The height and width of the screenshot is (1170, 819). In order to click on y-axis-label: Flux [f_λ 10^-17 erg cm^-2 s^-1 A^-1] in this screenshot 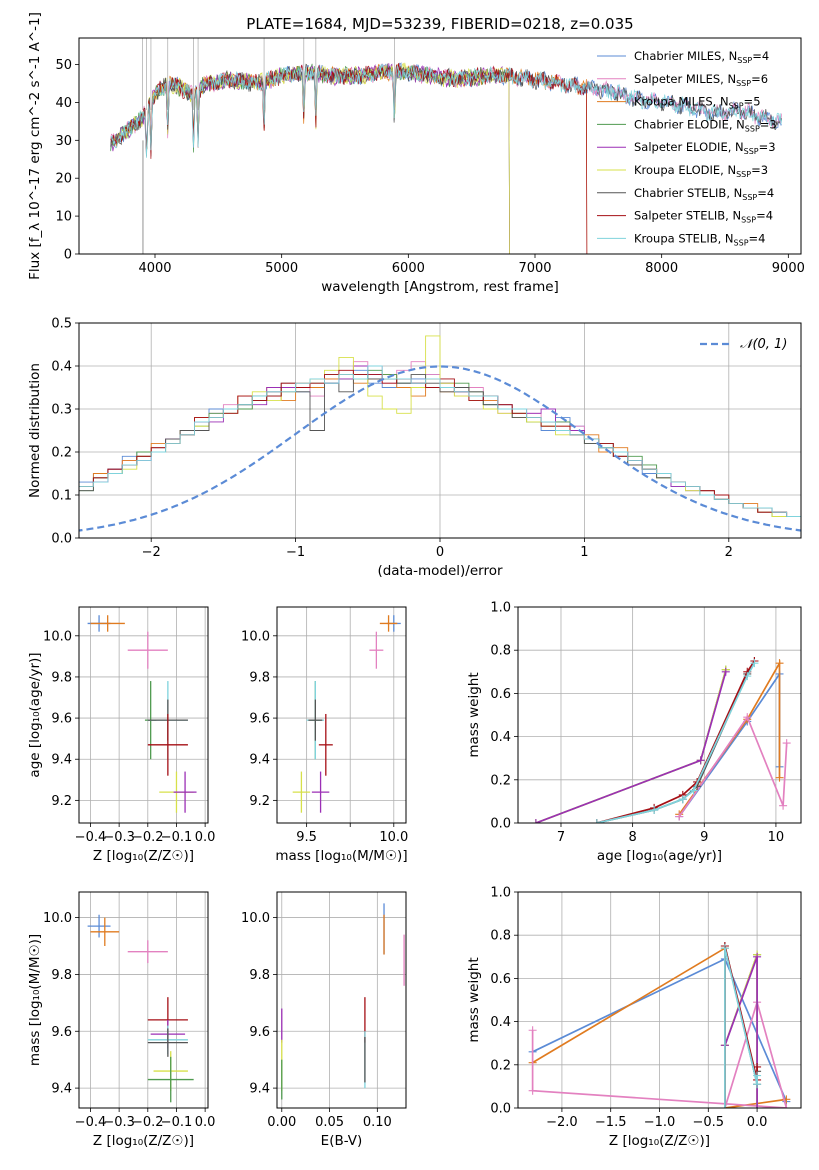, I will do `click(35, 146)`.